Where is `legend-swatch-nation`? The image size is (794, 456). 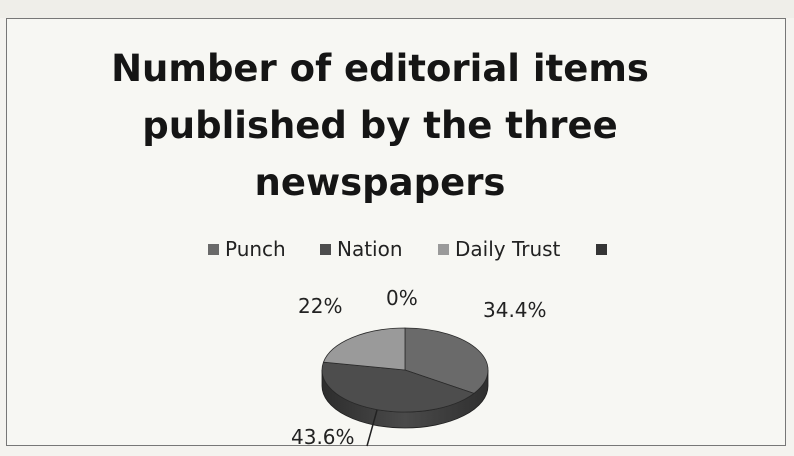 legend-swatch-nation is located at coordinates (325, 249).